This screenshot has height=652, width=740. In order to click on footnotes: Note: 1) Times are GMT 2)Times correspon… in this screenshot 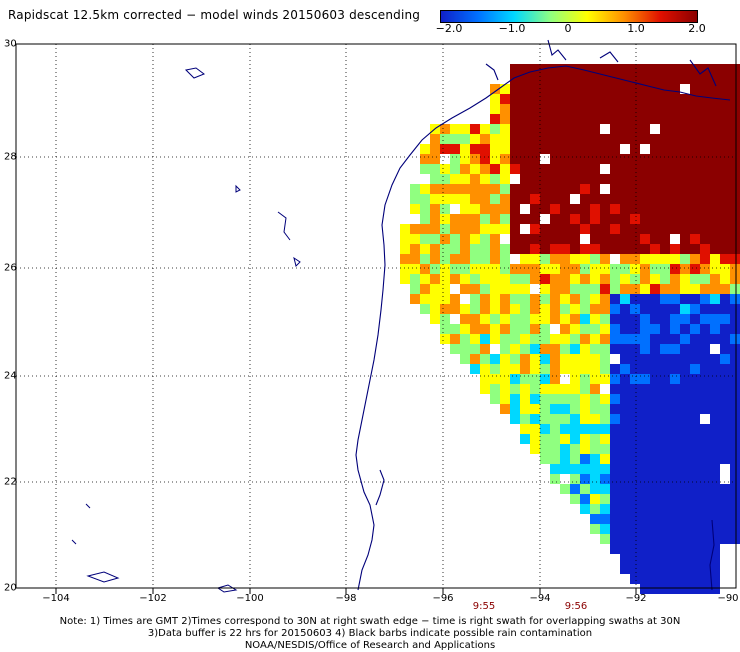, I will do `click(370, 634)`.